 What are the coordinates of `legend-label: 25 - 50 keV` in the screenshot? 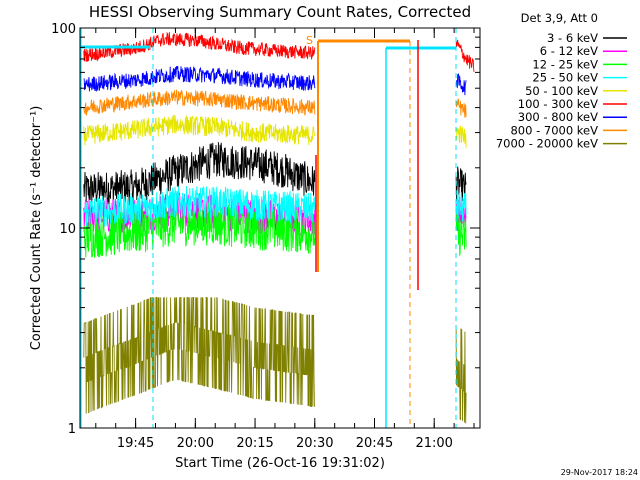 It's located at (565, 78).